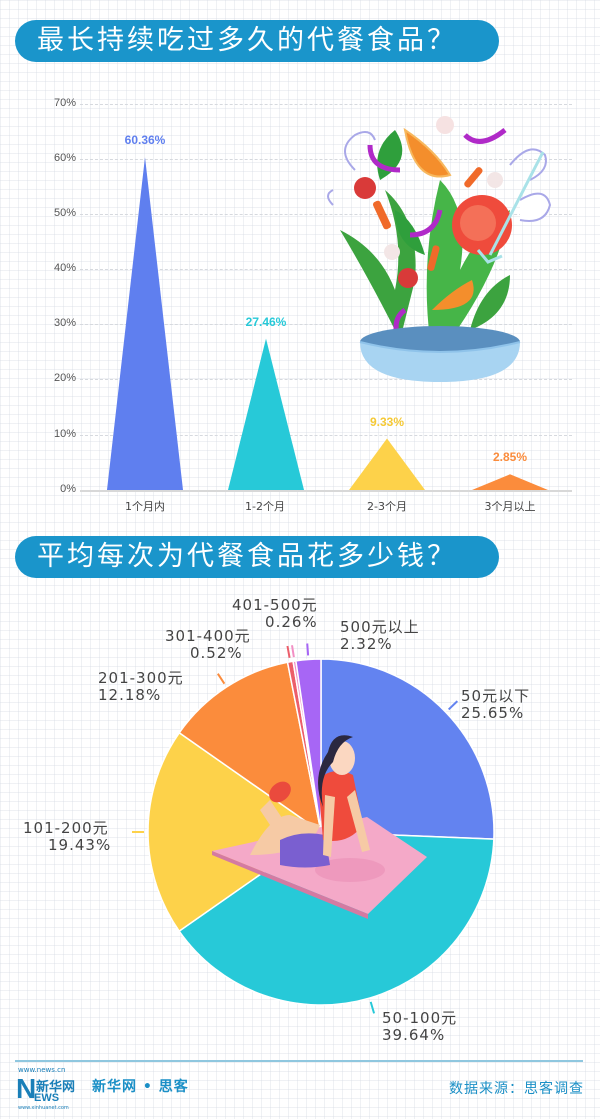  What do you see at coordinates (64, 434) in the screenshot?
I see `y-tick-10: 10%` at bounding box center [64, 434].